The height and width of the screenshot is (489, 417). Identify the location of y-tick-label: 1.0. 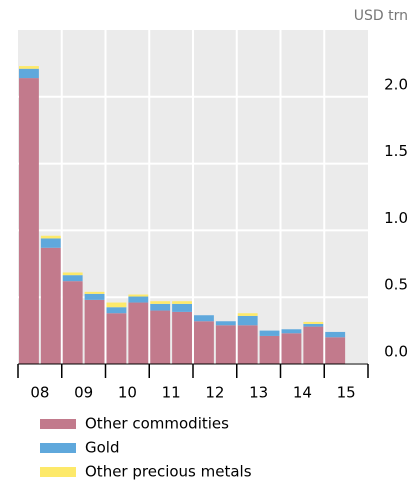
(396, 218).